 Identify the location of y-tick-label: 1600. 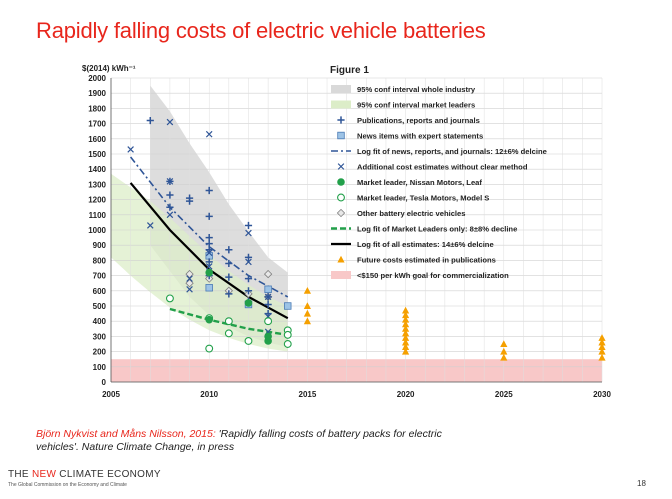
(97, 139).